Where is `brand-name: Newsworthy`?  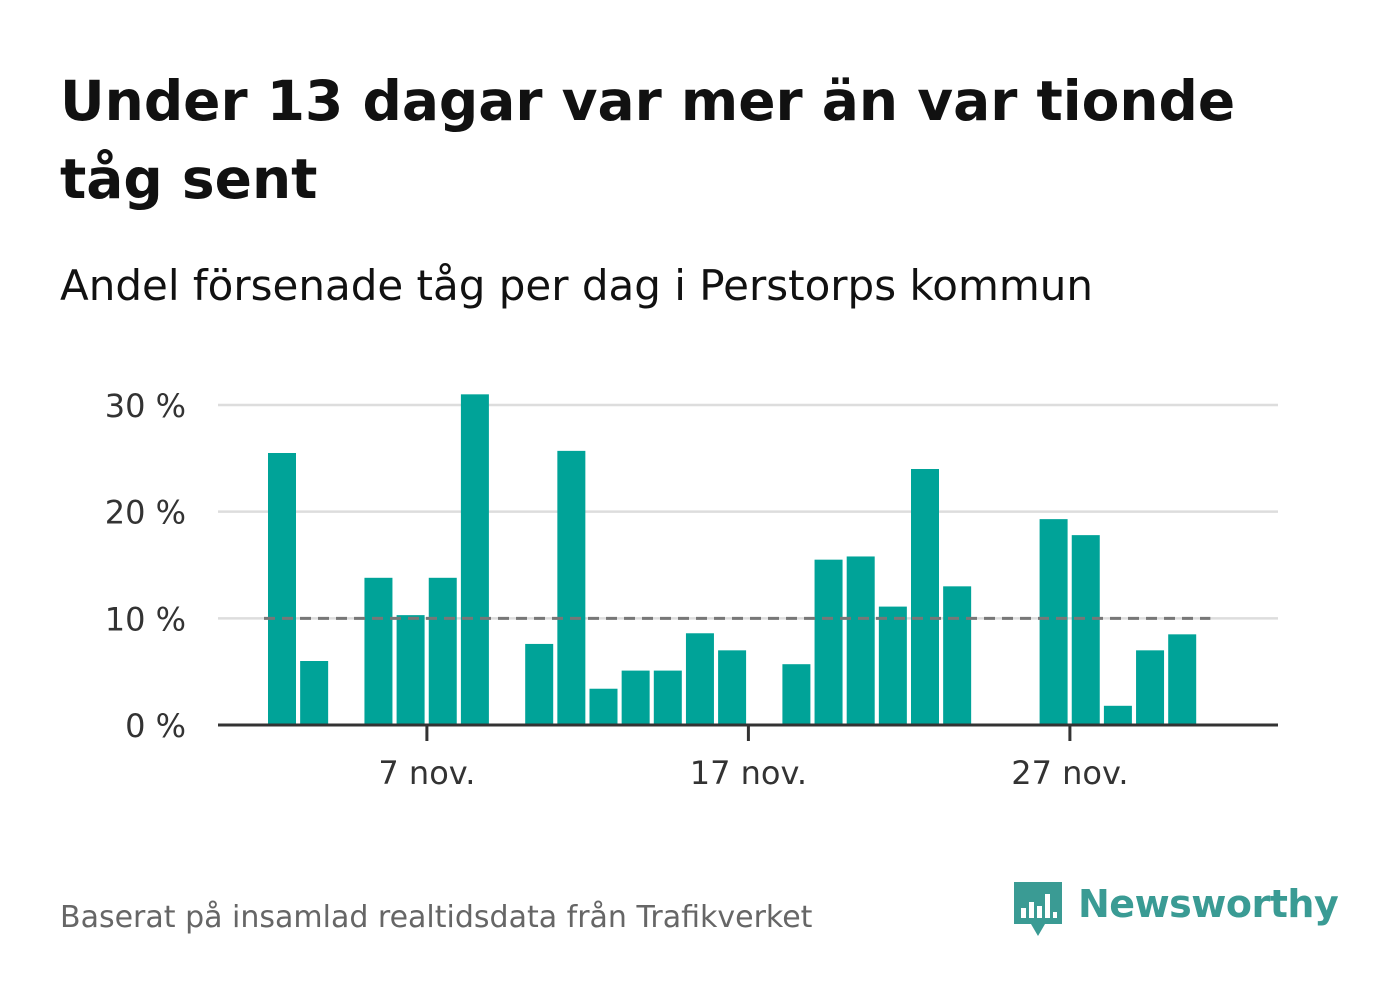
brand-name: Newsworthy is located at coordinates (1208, 904).